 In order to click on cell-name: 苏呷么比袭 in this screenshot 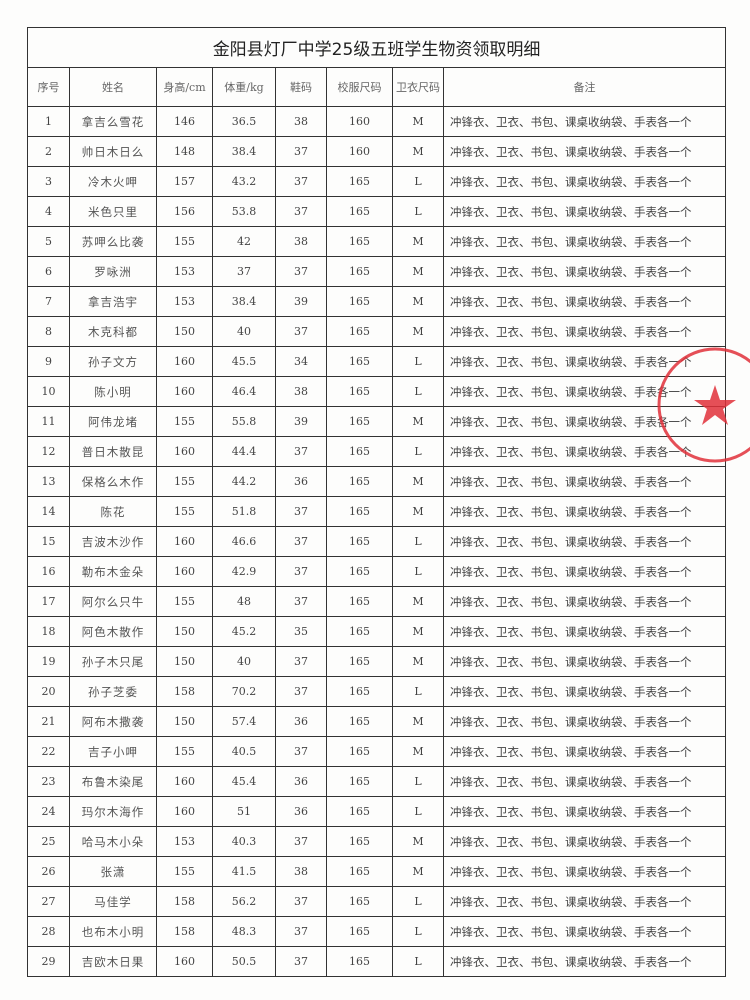, I will do `click(113, 241)`.